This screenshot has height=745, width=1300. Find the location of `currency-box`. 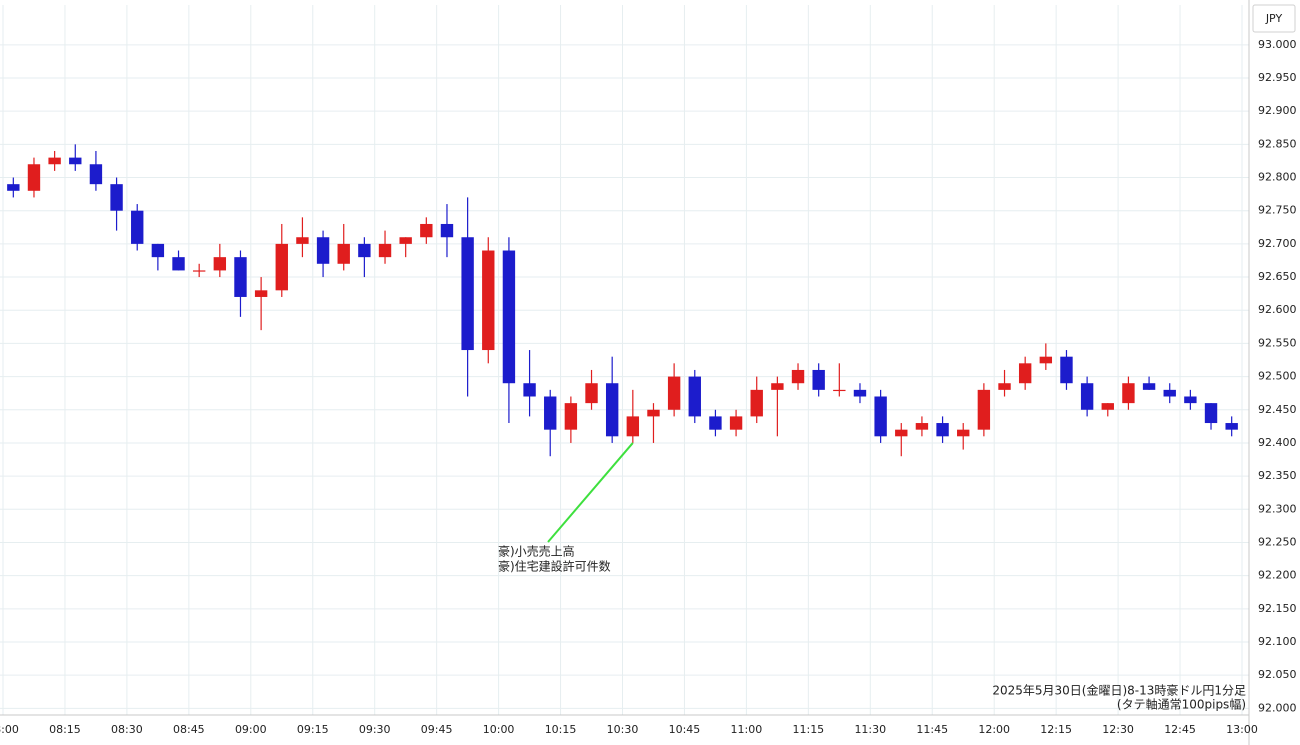

currency-box is located at coordinates (1274, 18).